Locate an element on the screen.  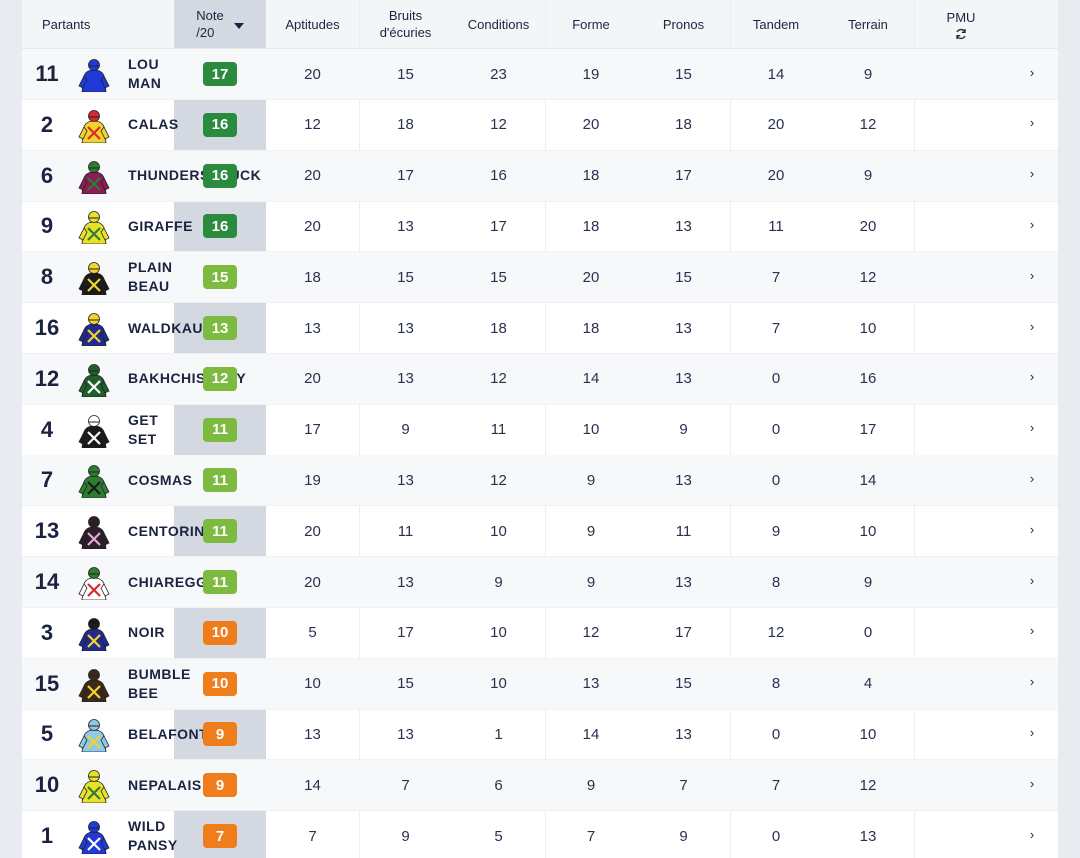
terrain-score: 0 is located at coordinates (868, 633).